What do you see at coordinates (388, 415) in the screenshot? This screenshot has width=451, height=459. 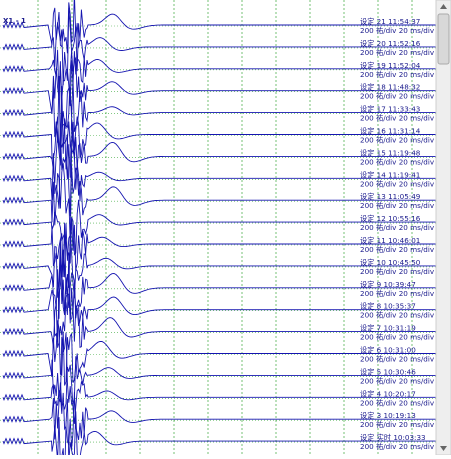 I see `trace-label: 设定 3 10:19:13` at bounding box center [388, 415].